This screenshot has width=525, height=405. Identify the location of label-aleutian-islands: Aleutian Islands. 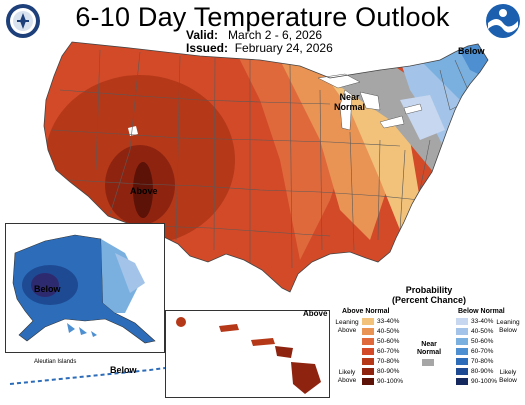
(55, 362).